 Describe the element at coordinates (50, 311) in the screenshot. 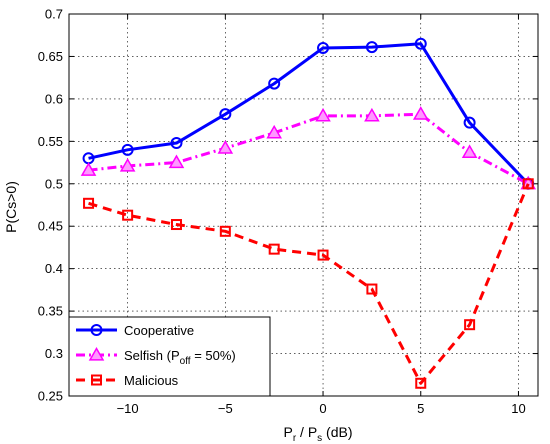

I see `y-tick-label: 0.35` at that location.